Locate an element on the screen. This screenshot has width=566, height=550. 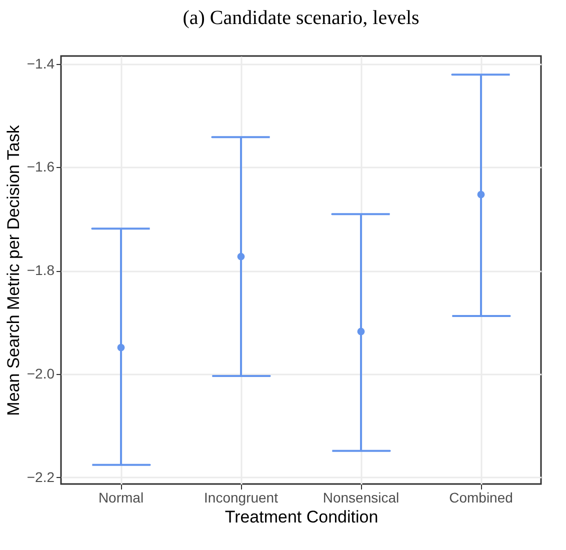
y-tick-label: −1.8 is located at coordinates (40, 270).